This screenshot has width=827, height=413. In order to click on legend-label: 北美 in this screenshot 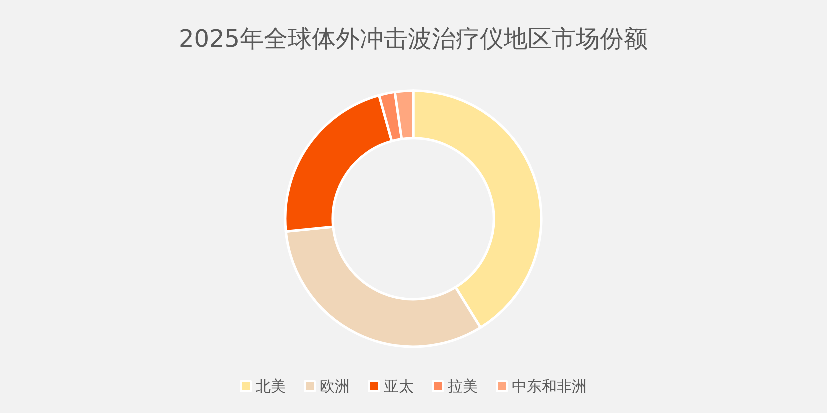, I will do `click(271, 387)`.